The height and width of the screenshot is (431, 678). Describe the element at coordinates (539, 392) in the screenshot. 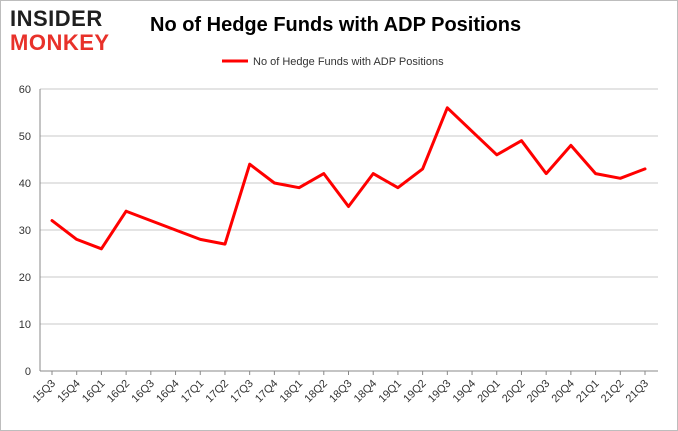

I see `x-tick-label: 20Q3` at that location.